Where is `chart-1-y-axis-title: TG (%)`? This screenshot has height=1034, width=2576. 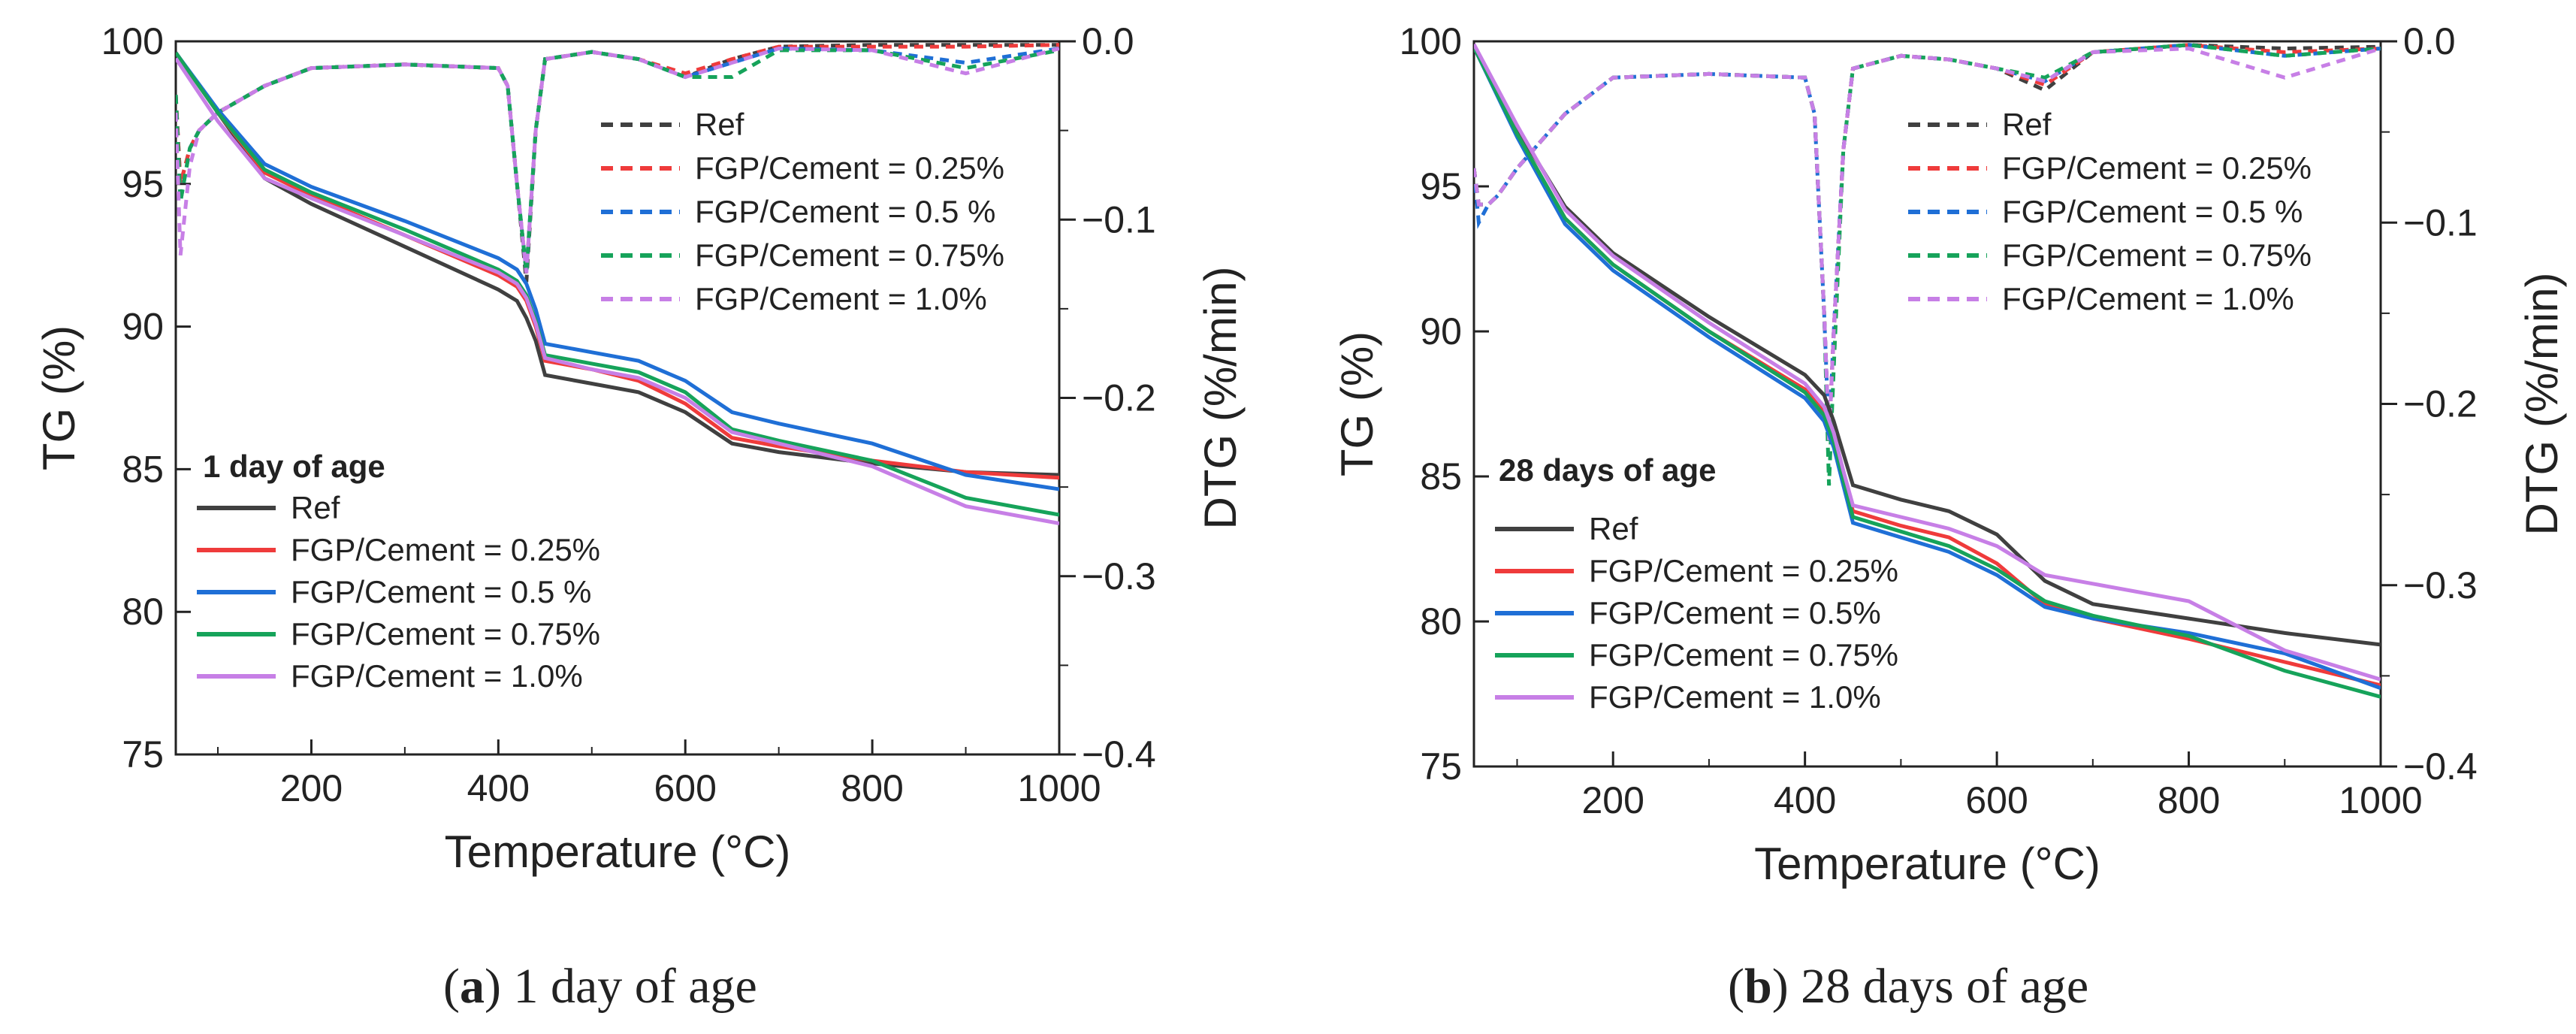 chart-1-y-axis-title: TG (%) is located at coordinates (59, 397).